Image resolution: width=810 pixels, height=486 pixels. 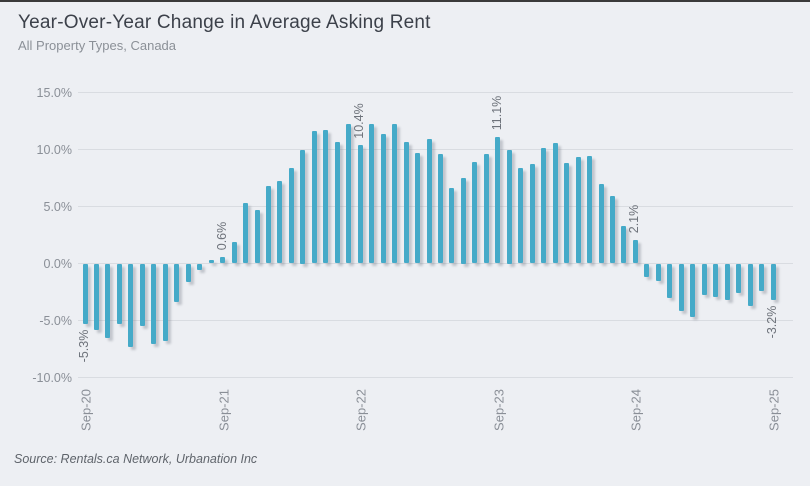 I want to click on y-axis-tick-label: -5.0%, so click(x=55, y=320).